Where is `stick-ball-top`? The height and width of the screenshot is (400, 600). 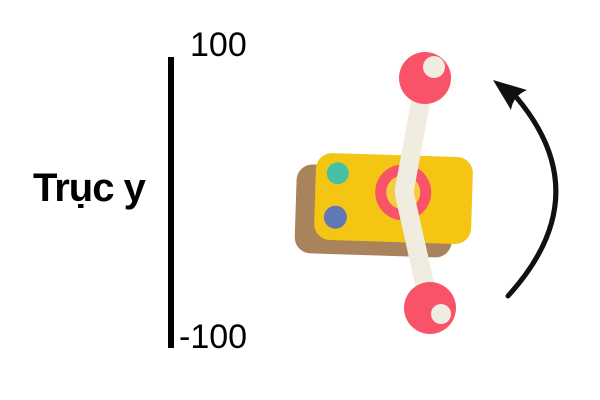 stick-ball-top is located at coordinates (425, 78).